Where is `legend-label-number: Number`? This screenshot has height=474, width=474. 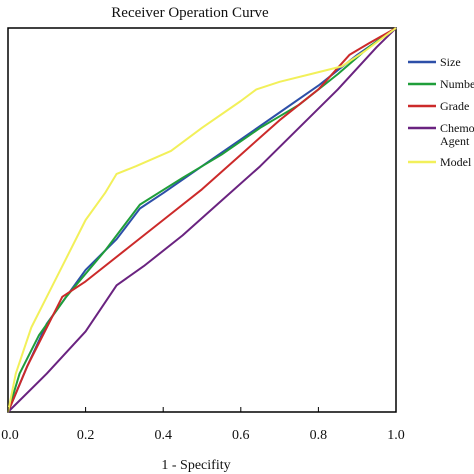
legend-label-number: Number is located at coordinates (457, 84).